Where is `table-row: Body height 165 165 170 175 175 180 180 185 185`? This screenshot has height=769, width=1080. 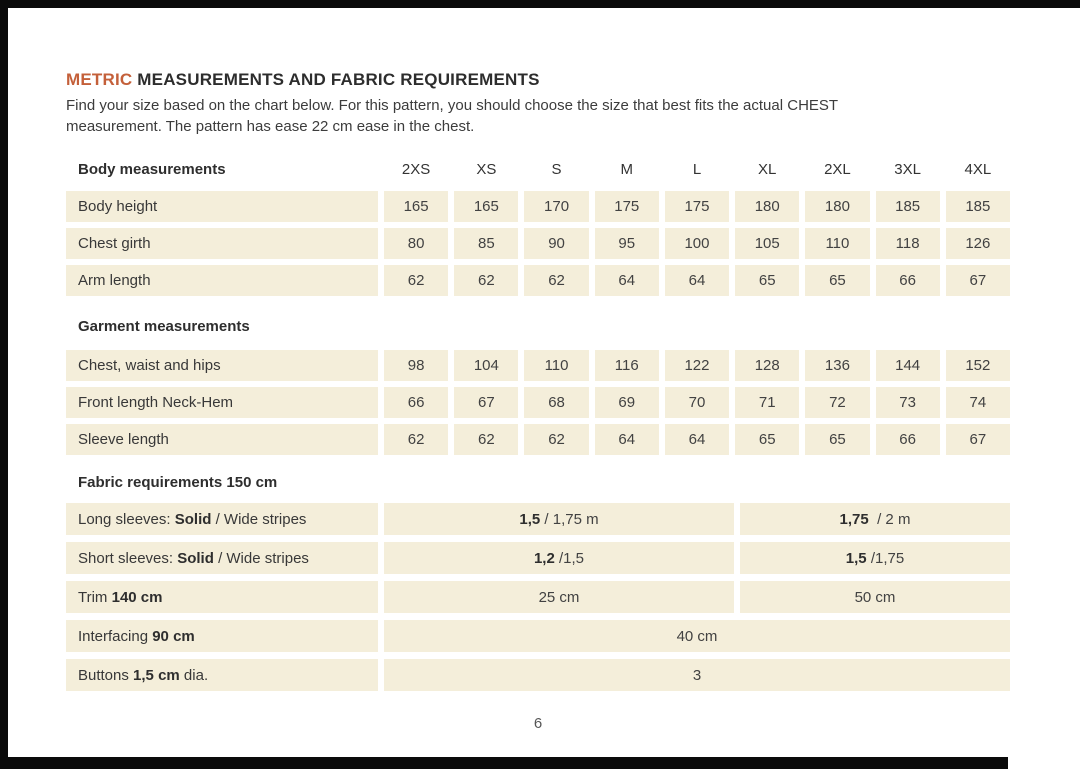
table-row: Body height 165 165 170 175 175 180 180 185 185 is located at coordinates (538, 206).